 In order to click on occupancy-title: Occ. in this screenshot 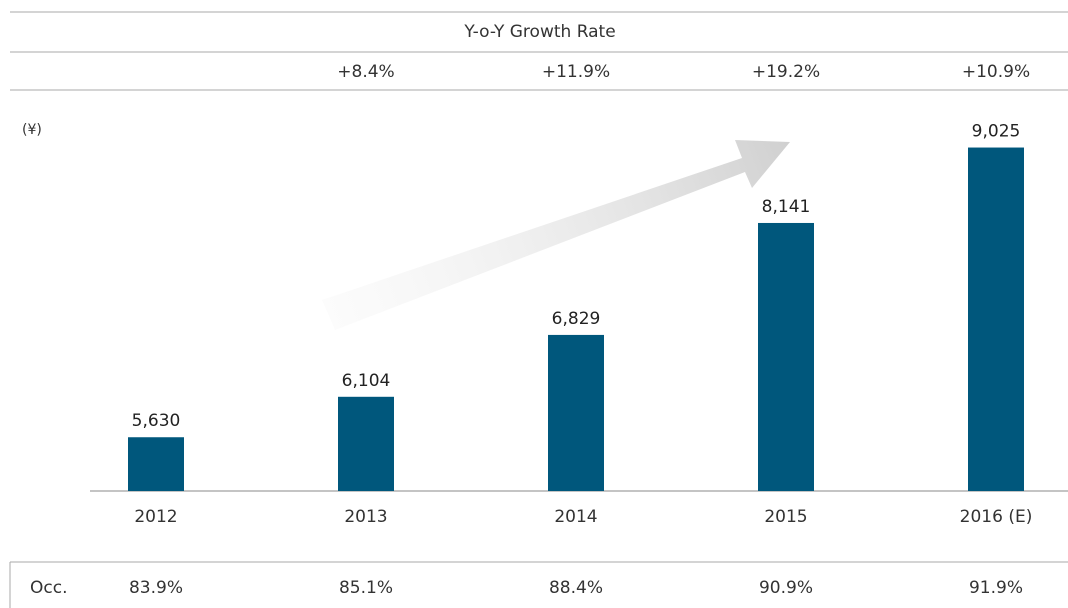, I will do `click(48, 588)`.